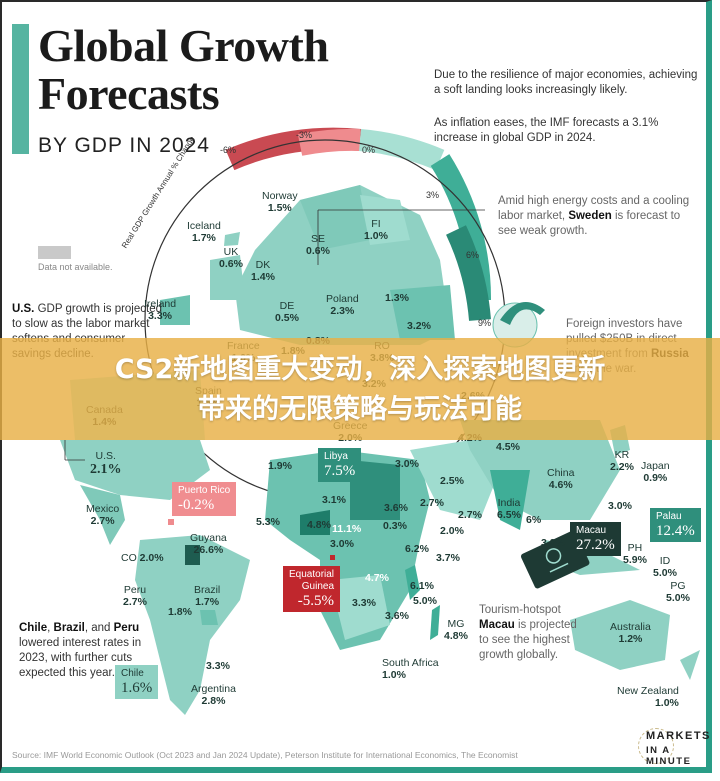  I want to click on label-india: India 6.5%, so click(509, 509).